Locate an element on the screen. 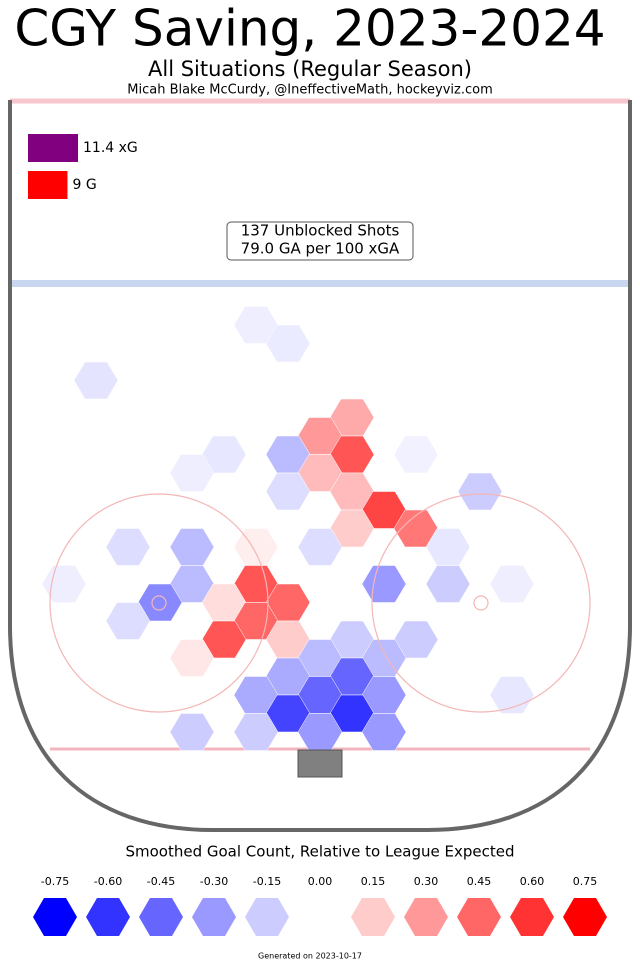 This screenshot has height=970, width=640. summary-line: 137 Unblocked Shots is located at coordinates (320, 231).